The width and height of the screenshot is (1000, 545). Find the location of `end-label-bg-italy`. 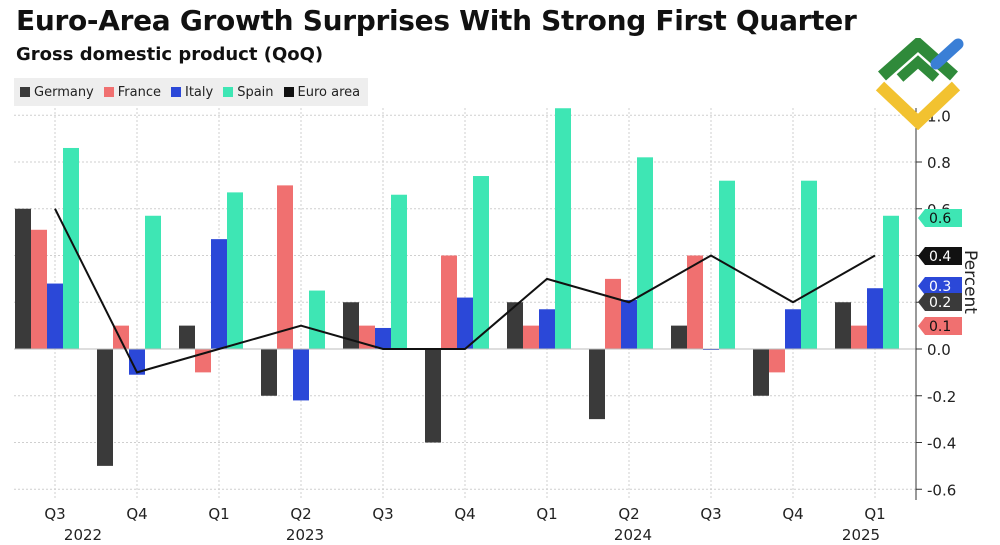

end-label-bg-italy is located at coordinates (940, 286).